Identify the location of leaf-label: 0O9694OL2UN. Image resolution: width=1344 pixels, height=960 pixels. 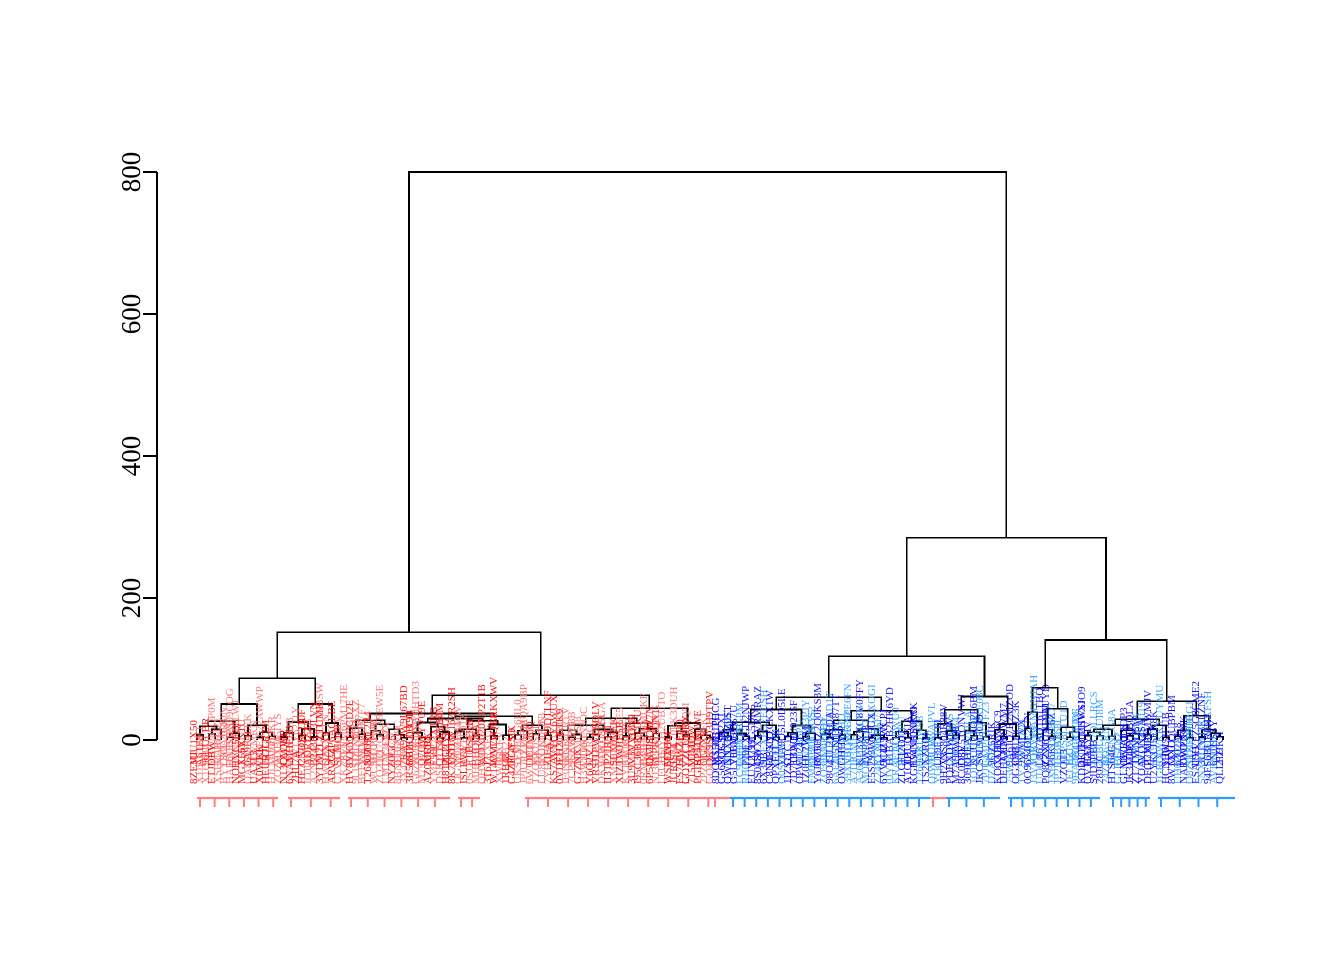
(1028, 748).